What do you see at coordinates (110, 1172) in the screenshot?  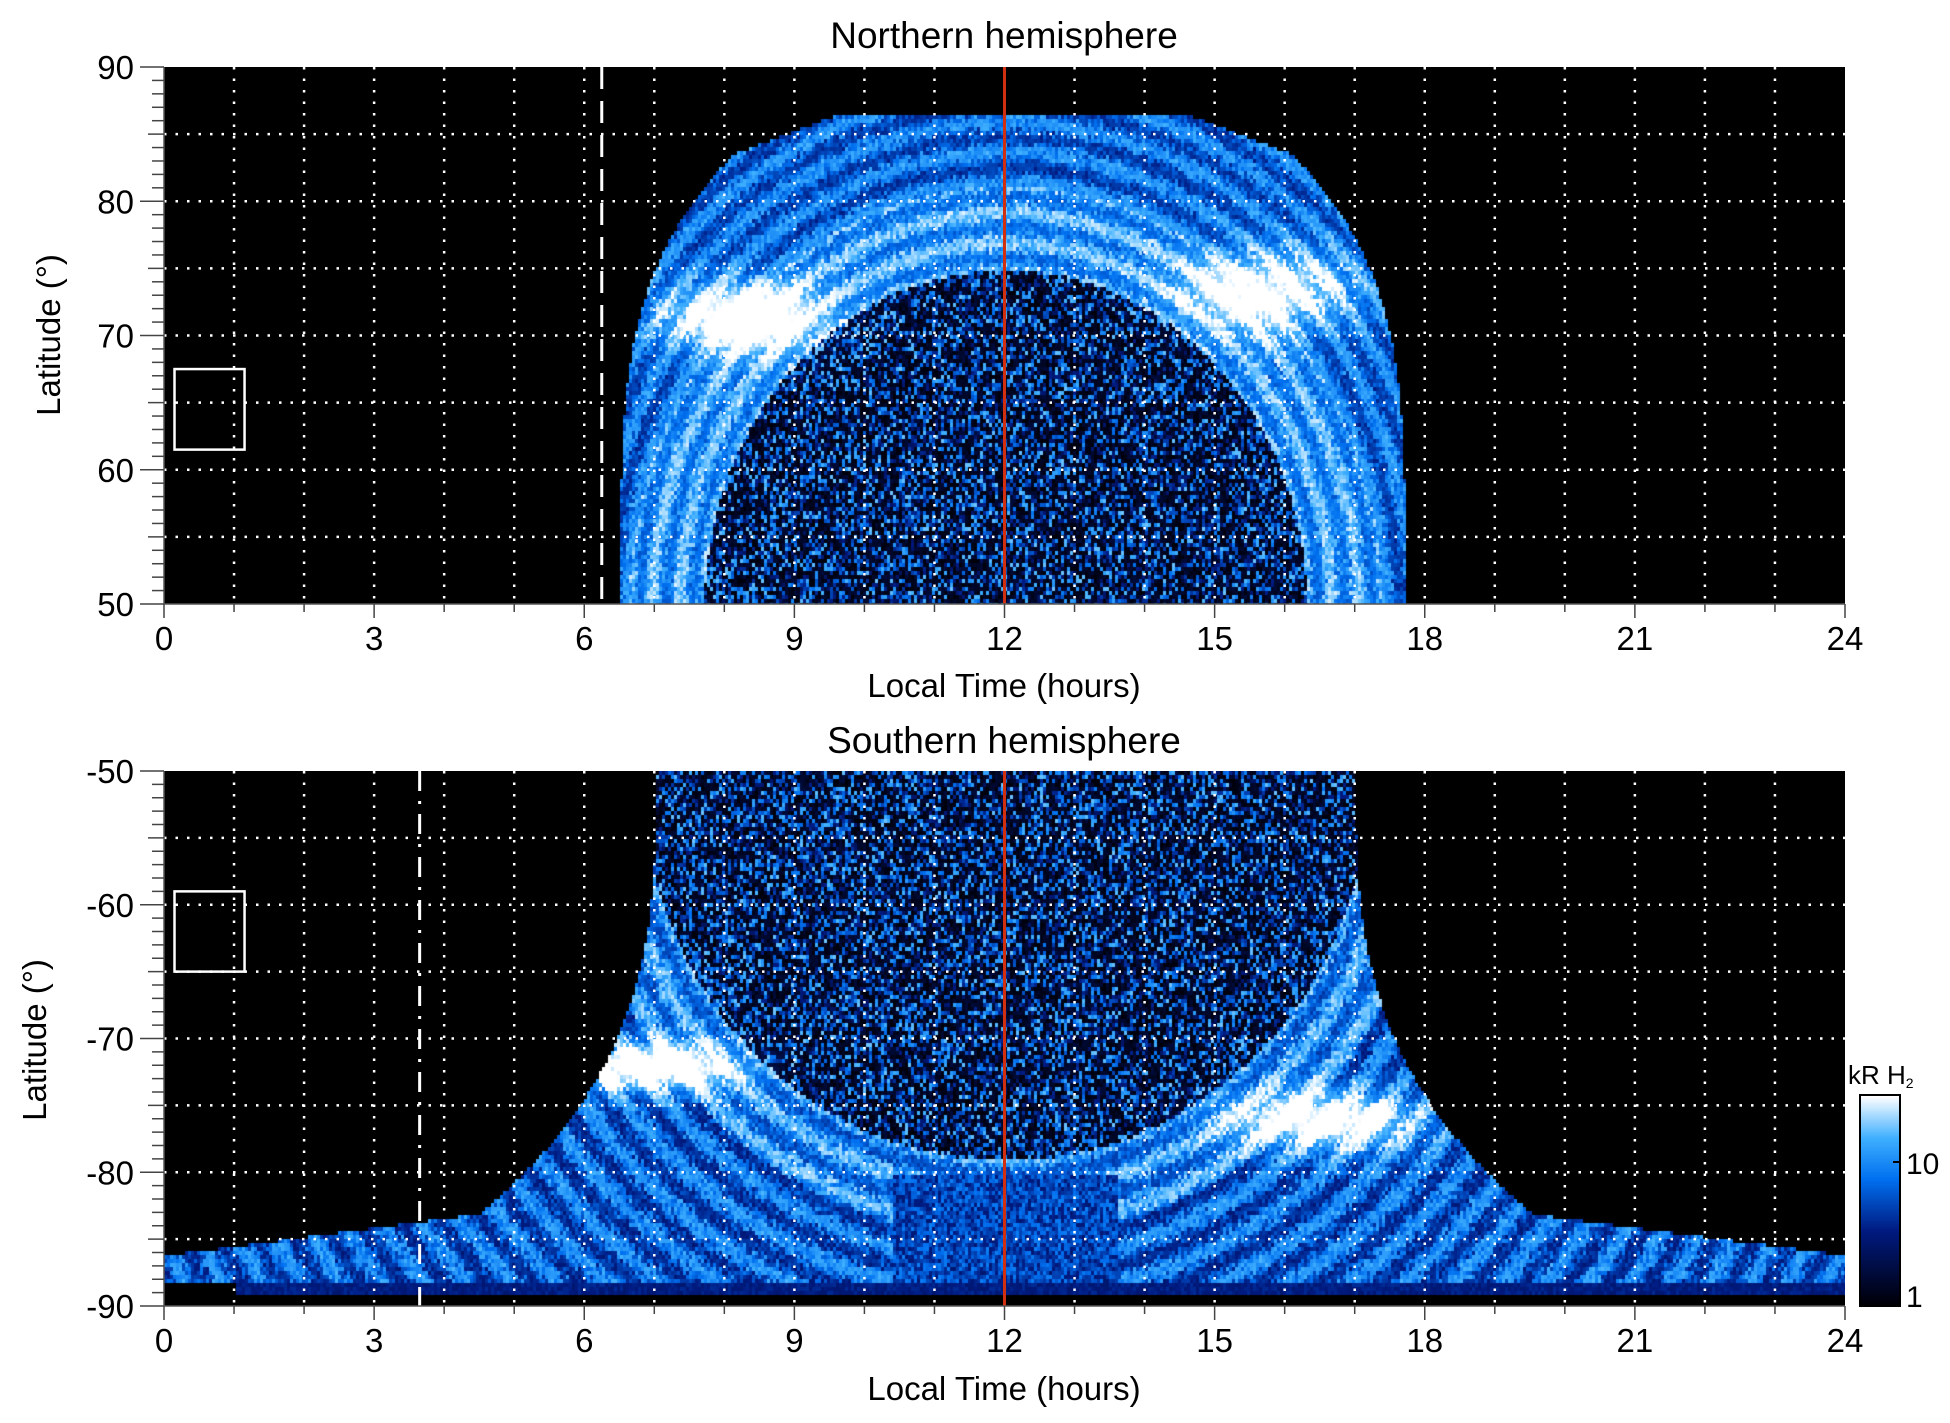 I see `y-tick-label: -80` at bounding box center [110, 1172].